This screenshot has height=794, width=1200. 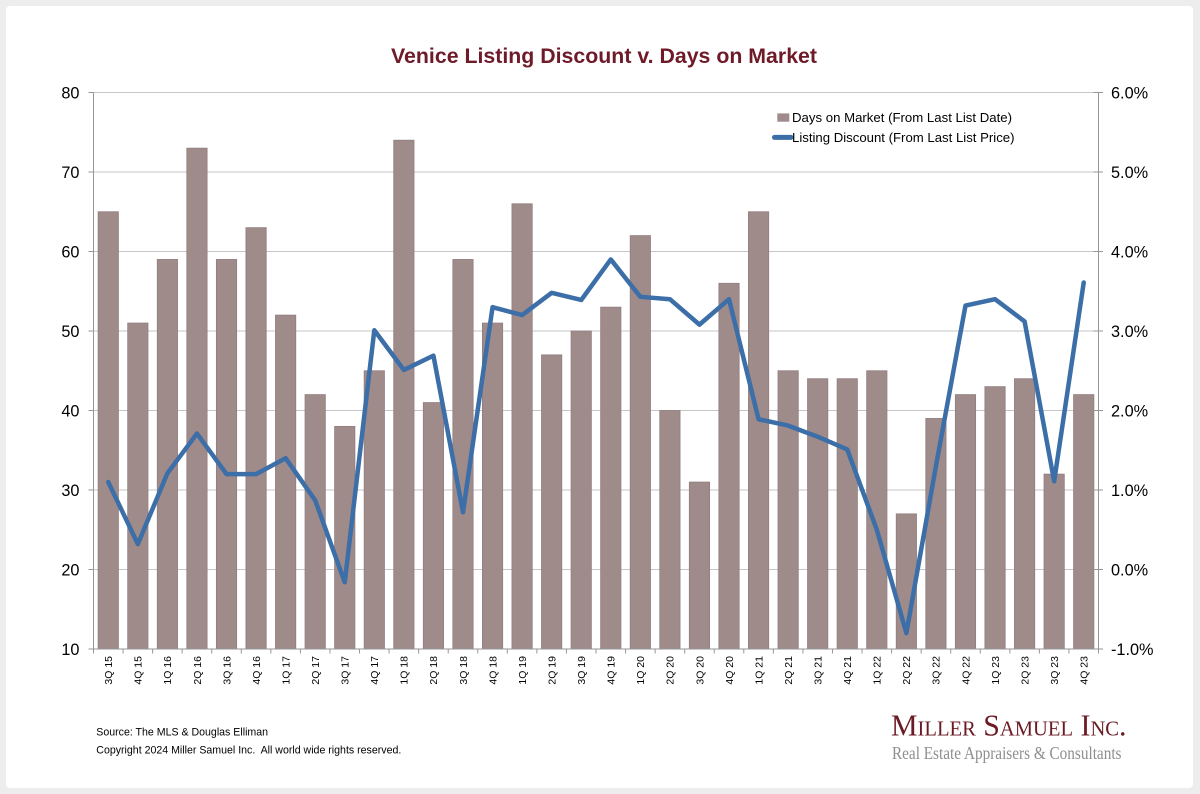 I want to click on svg-text: 1Q 19, so click(x=523, y=670).